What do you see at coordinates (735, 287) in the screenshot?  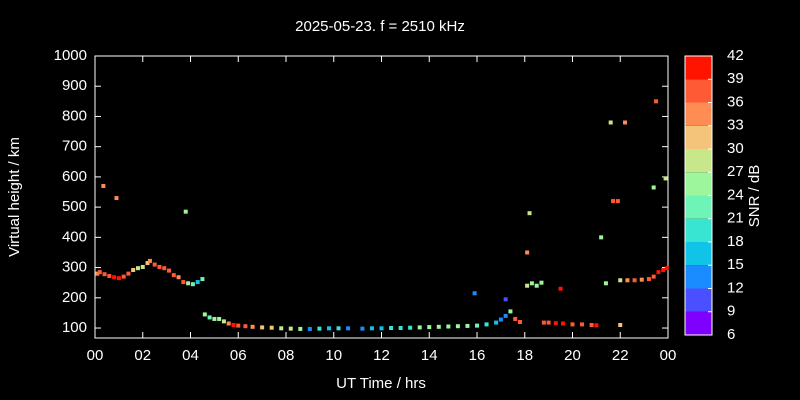 I see `colorbar-tick-label: 12` at bounding box center [735, 287].